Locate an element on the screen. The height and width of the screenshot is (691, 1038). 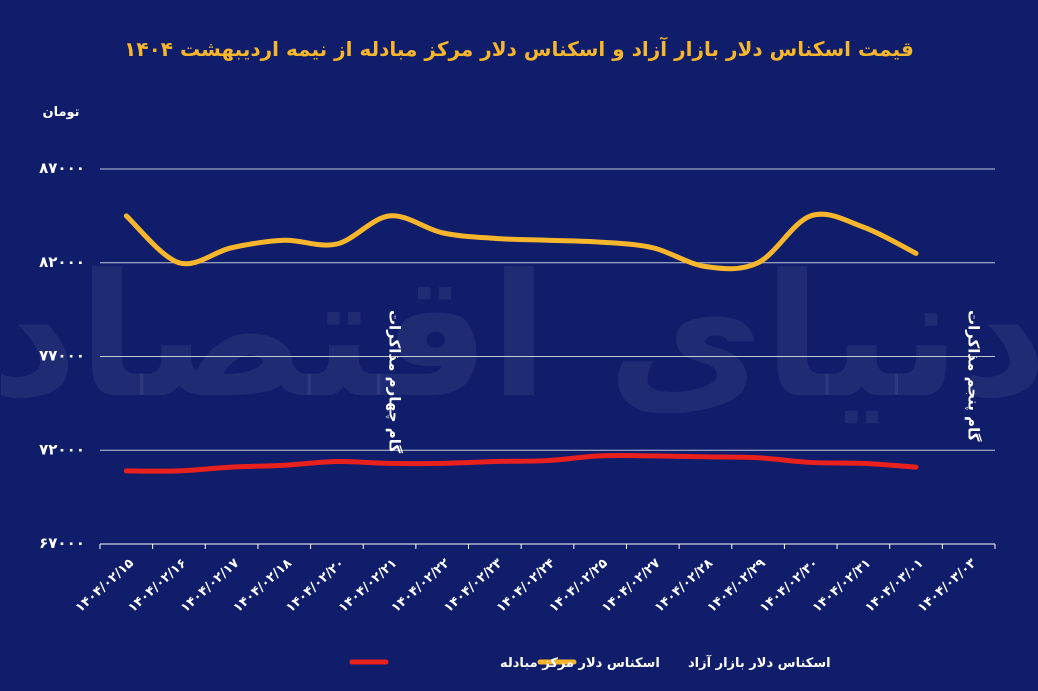
y-axis: ۶۷۰۰۰ ۷۲۰۰۰ ۷۷۰۰۰ ۸۲۰۰۰ ۸۷۰۰۰ is located at coordinates (62, 355).